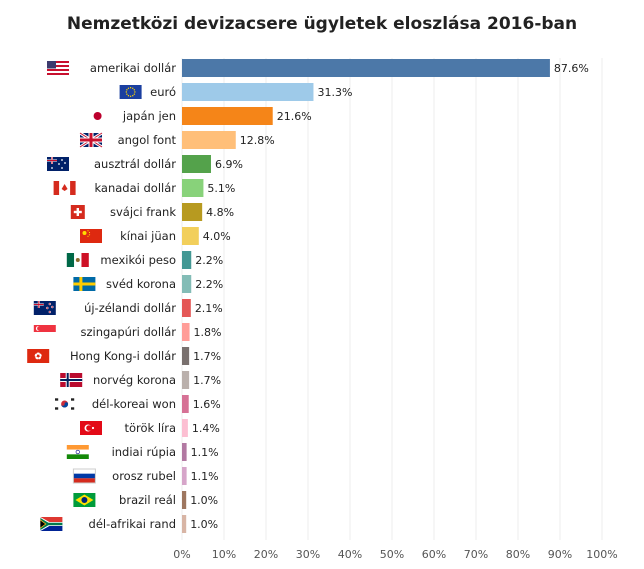  I want to click on bar-row: kanadai dollár 5.1%, so click(144, 188).